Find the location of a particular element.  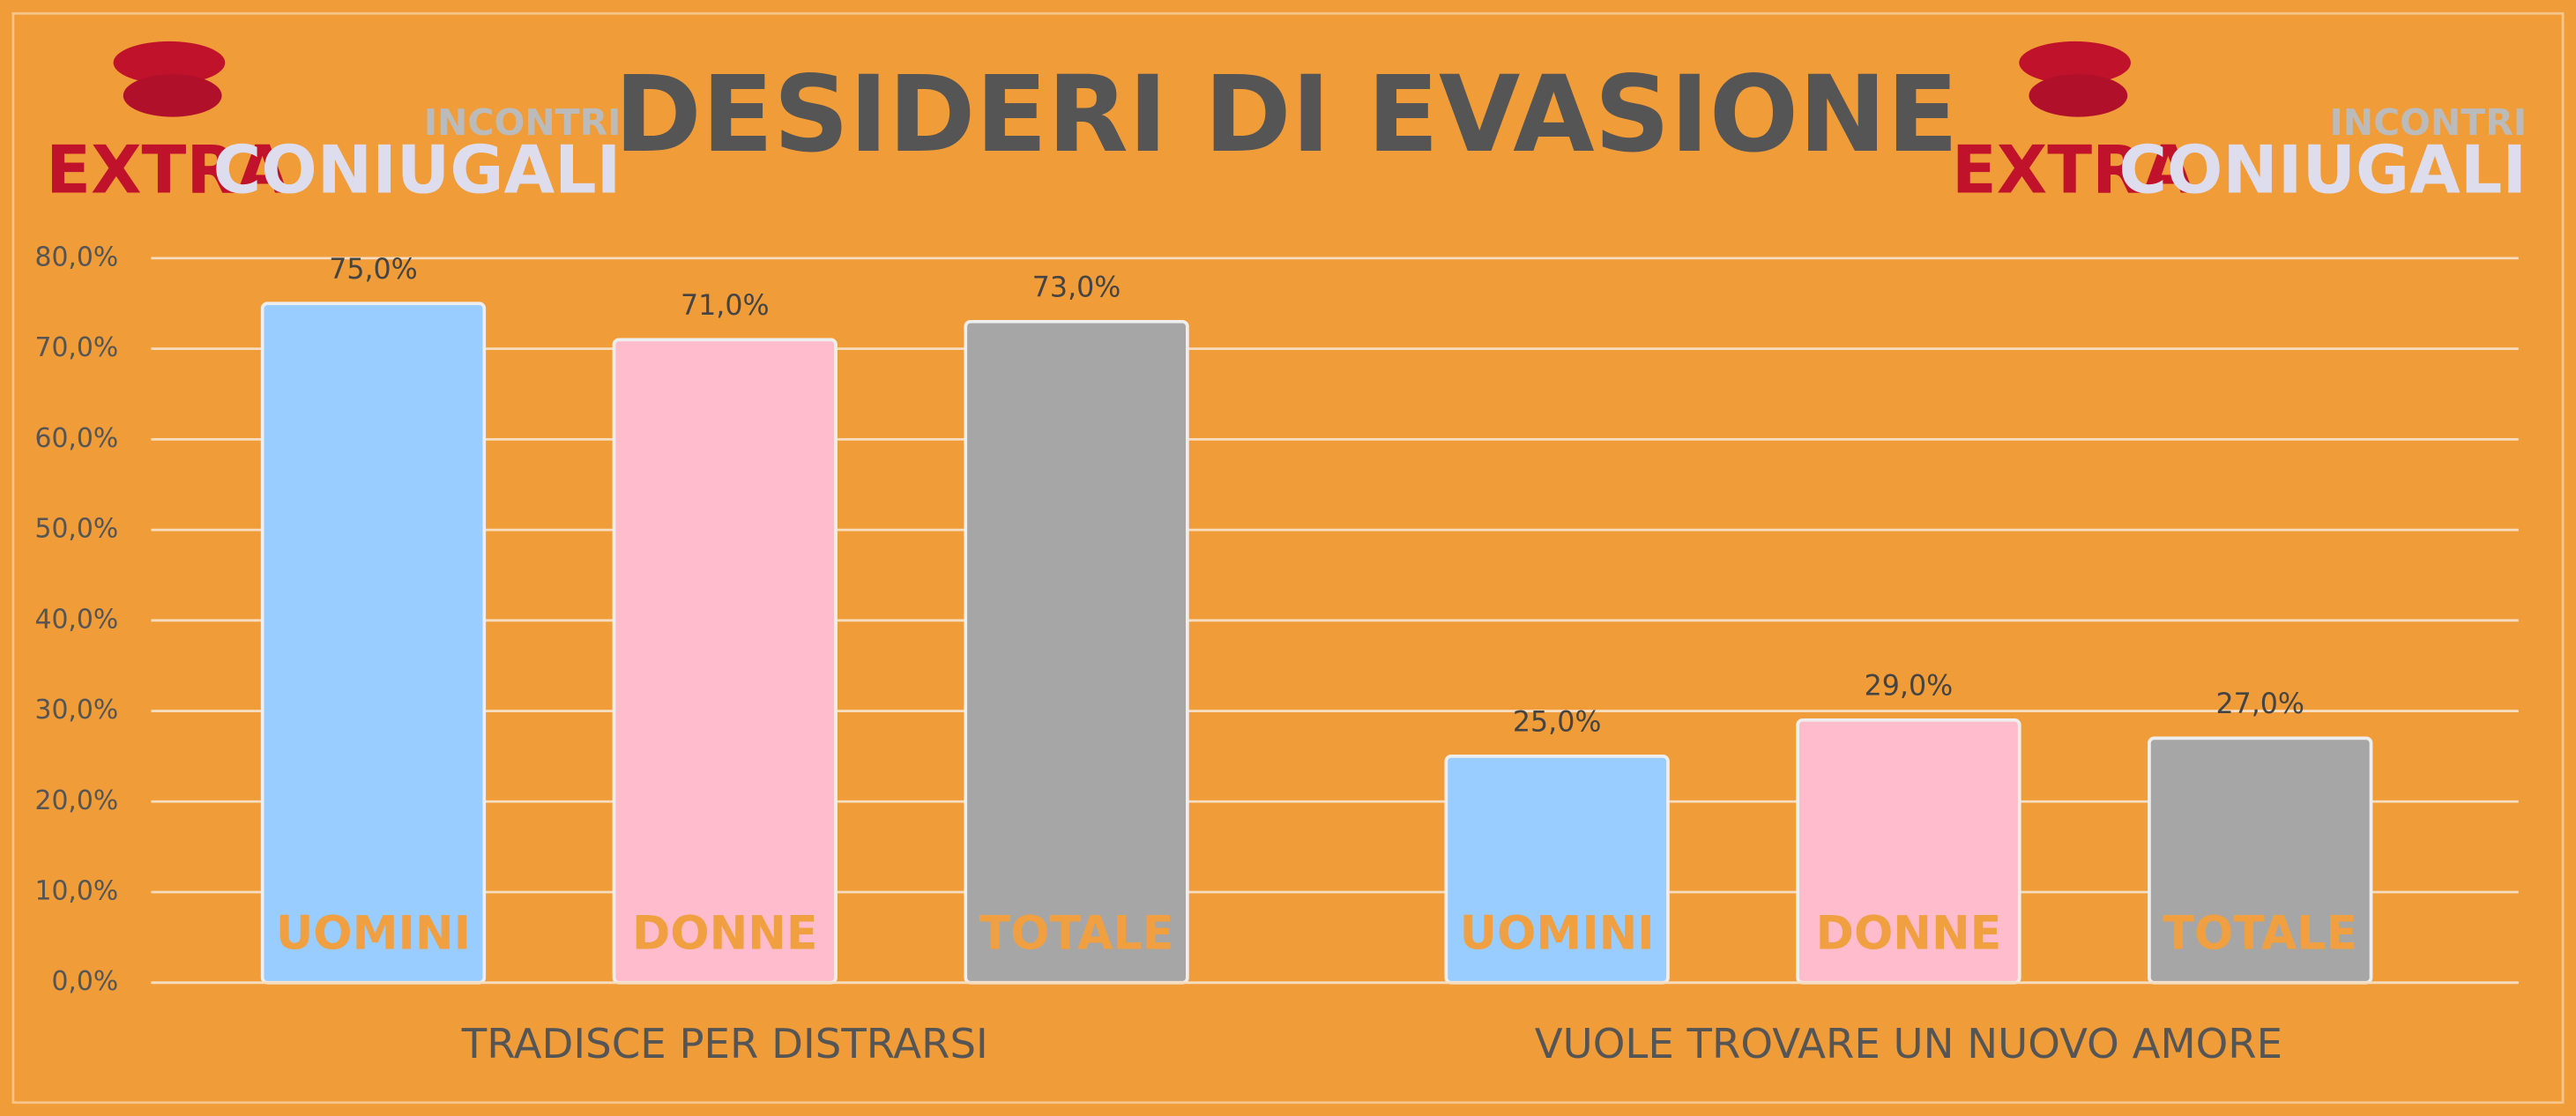

value-label: 71,0% is located at coordinates (725, 306).